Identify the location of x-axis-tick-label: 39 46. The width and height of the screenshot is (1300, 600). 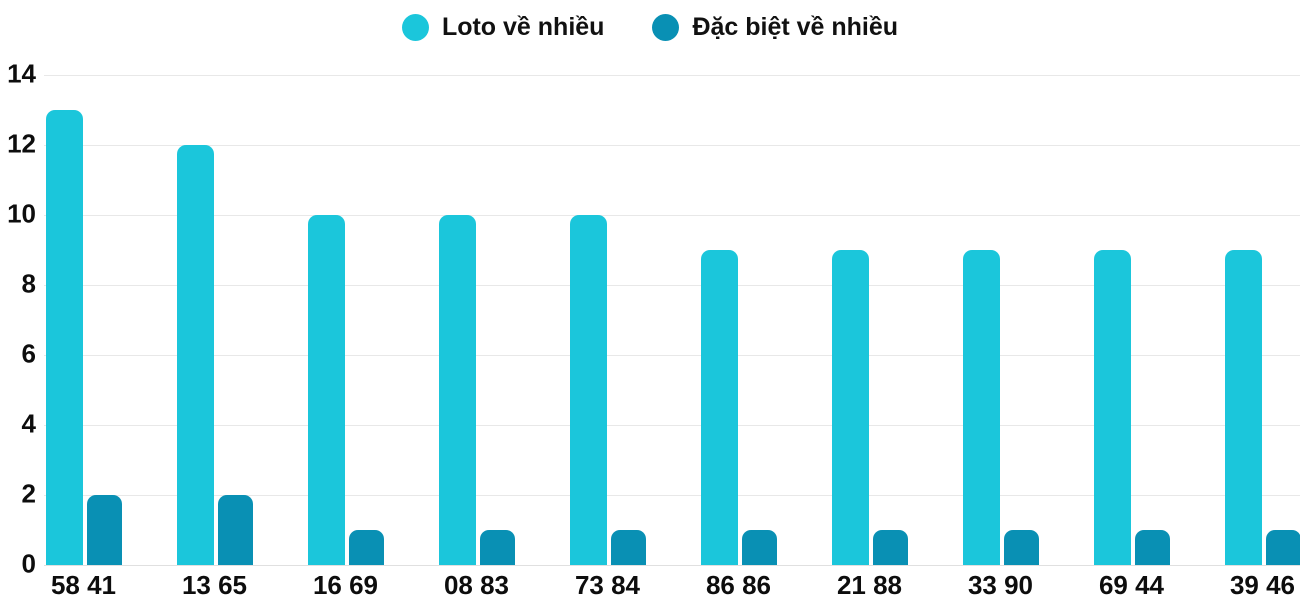
(1262, 585).